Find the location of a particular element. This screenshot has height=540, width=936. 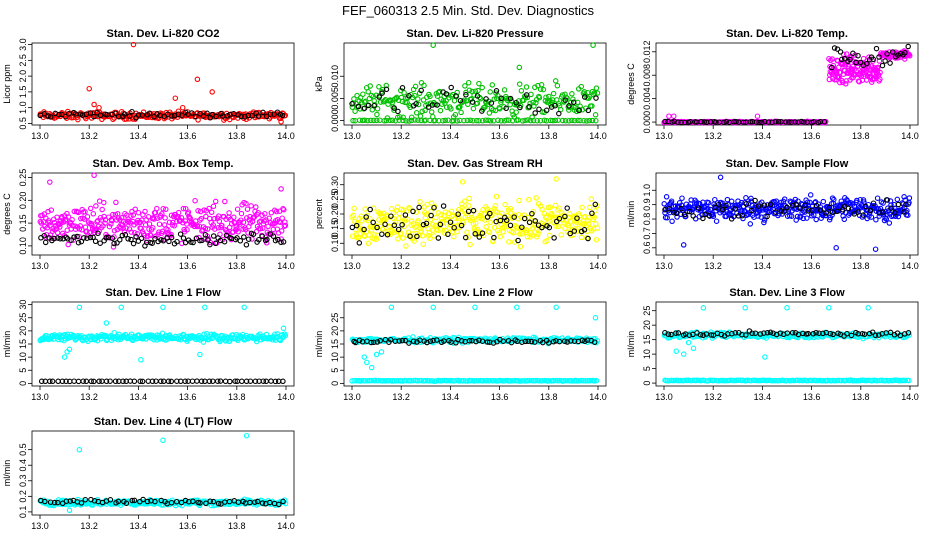

panel-title: Stan. Dev. Amb. Box Temp. is located at coordinates (163, 164).